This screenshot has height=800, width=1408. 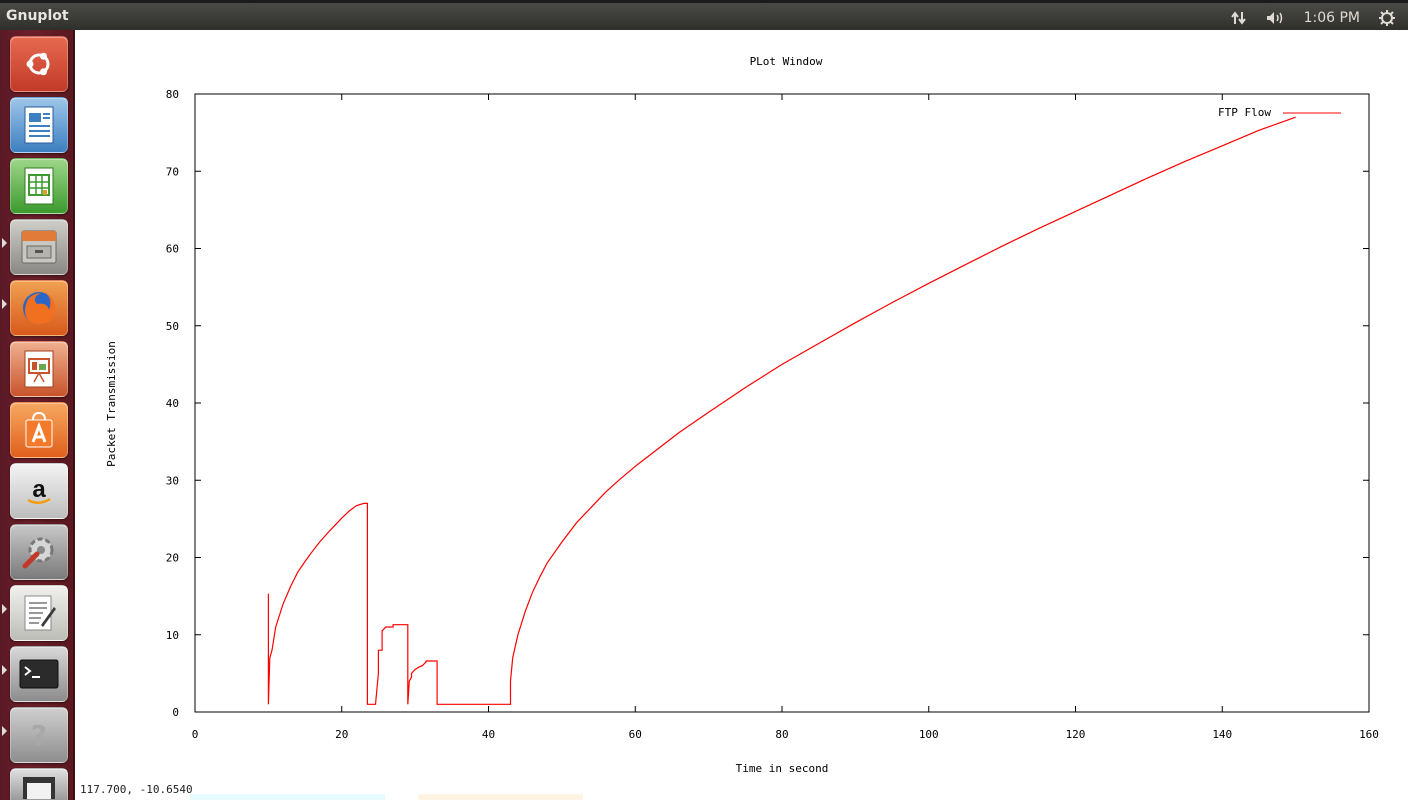 I want to click on shopping-bag-icon, so click(x=39, y=430).